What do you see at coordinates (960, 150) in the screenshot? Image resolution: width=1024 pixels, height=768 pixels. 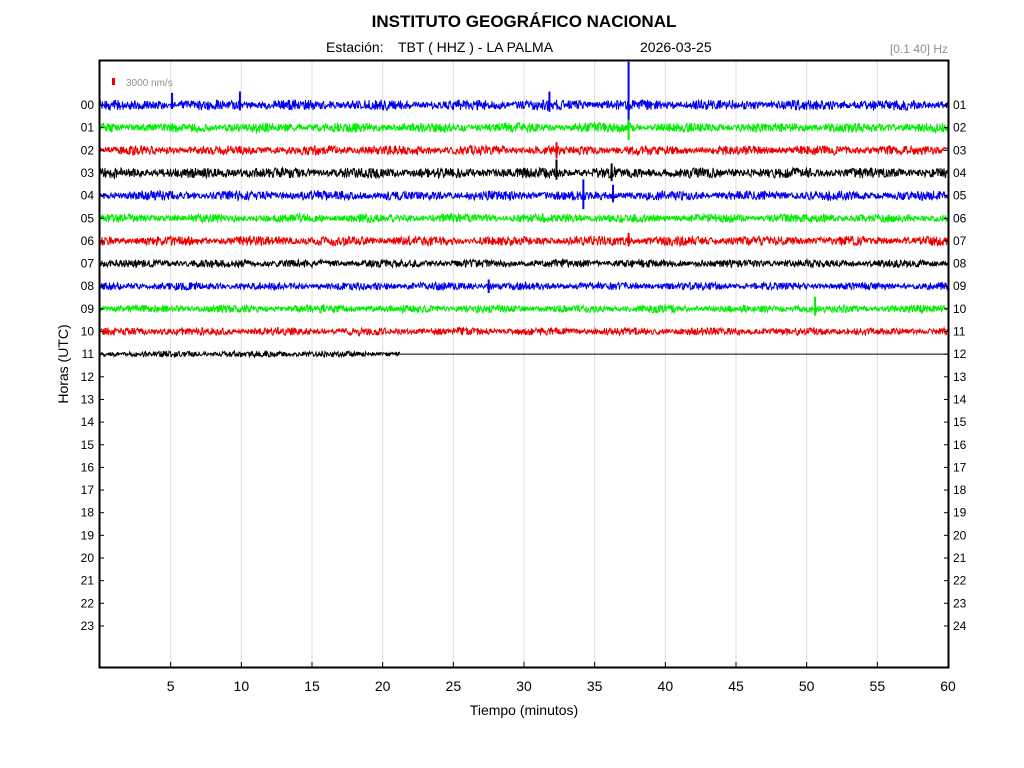 I see `hour-label-right: 03` at bounding box center [960, 150].